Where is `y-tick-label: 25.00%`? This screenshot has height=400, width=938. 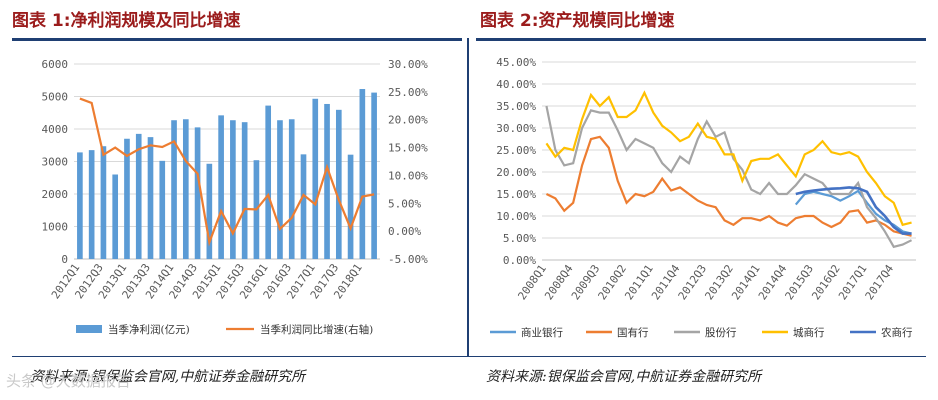 y-tick-label: 25.00% is located at coordinates (516, 150).